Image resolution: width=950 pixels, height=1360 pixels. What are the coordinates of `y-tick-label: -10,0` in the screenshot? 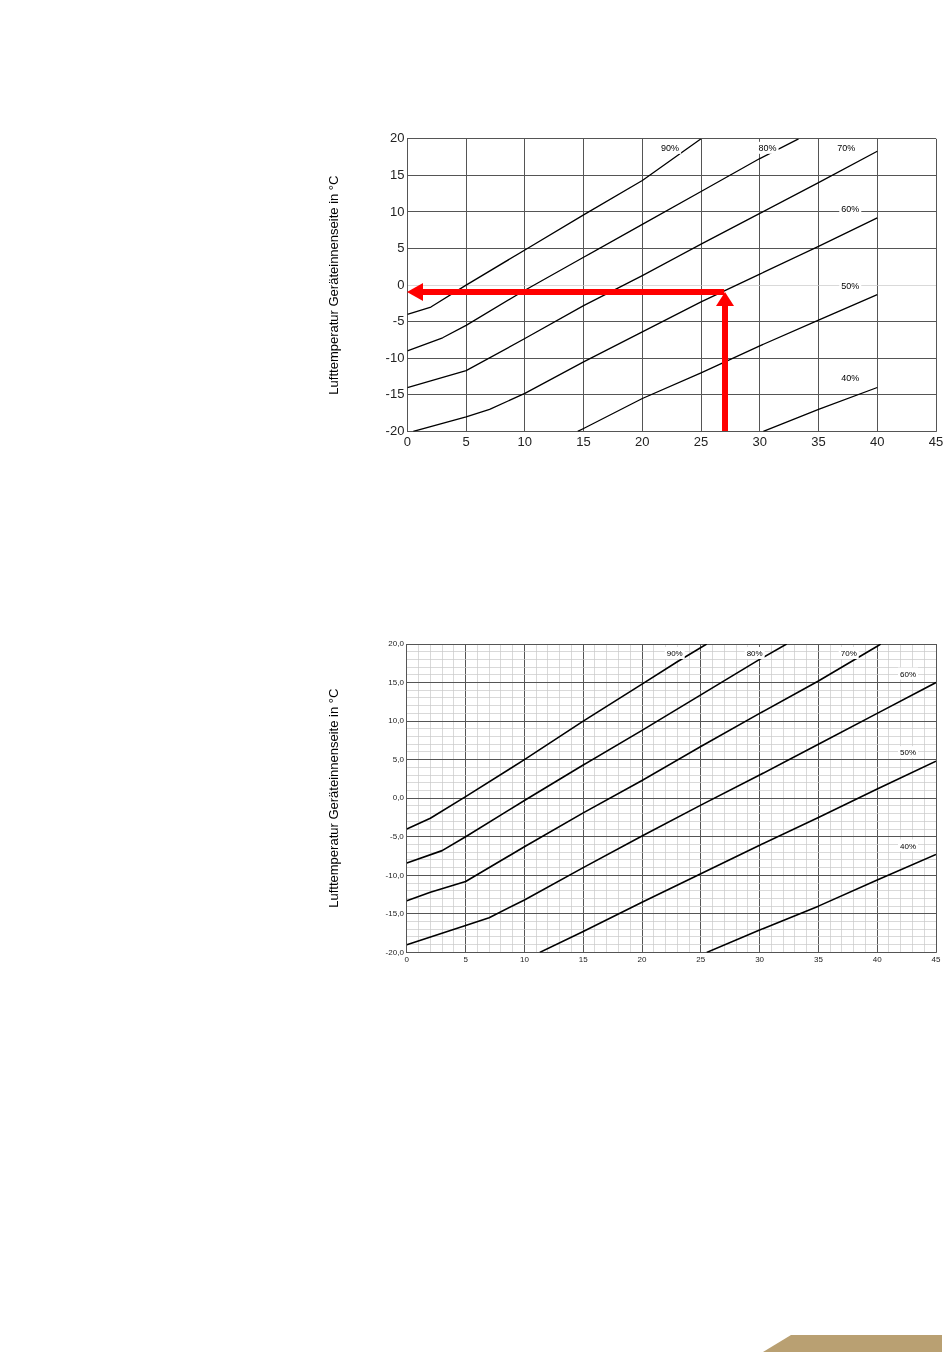 It's located at (395, 875).